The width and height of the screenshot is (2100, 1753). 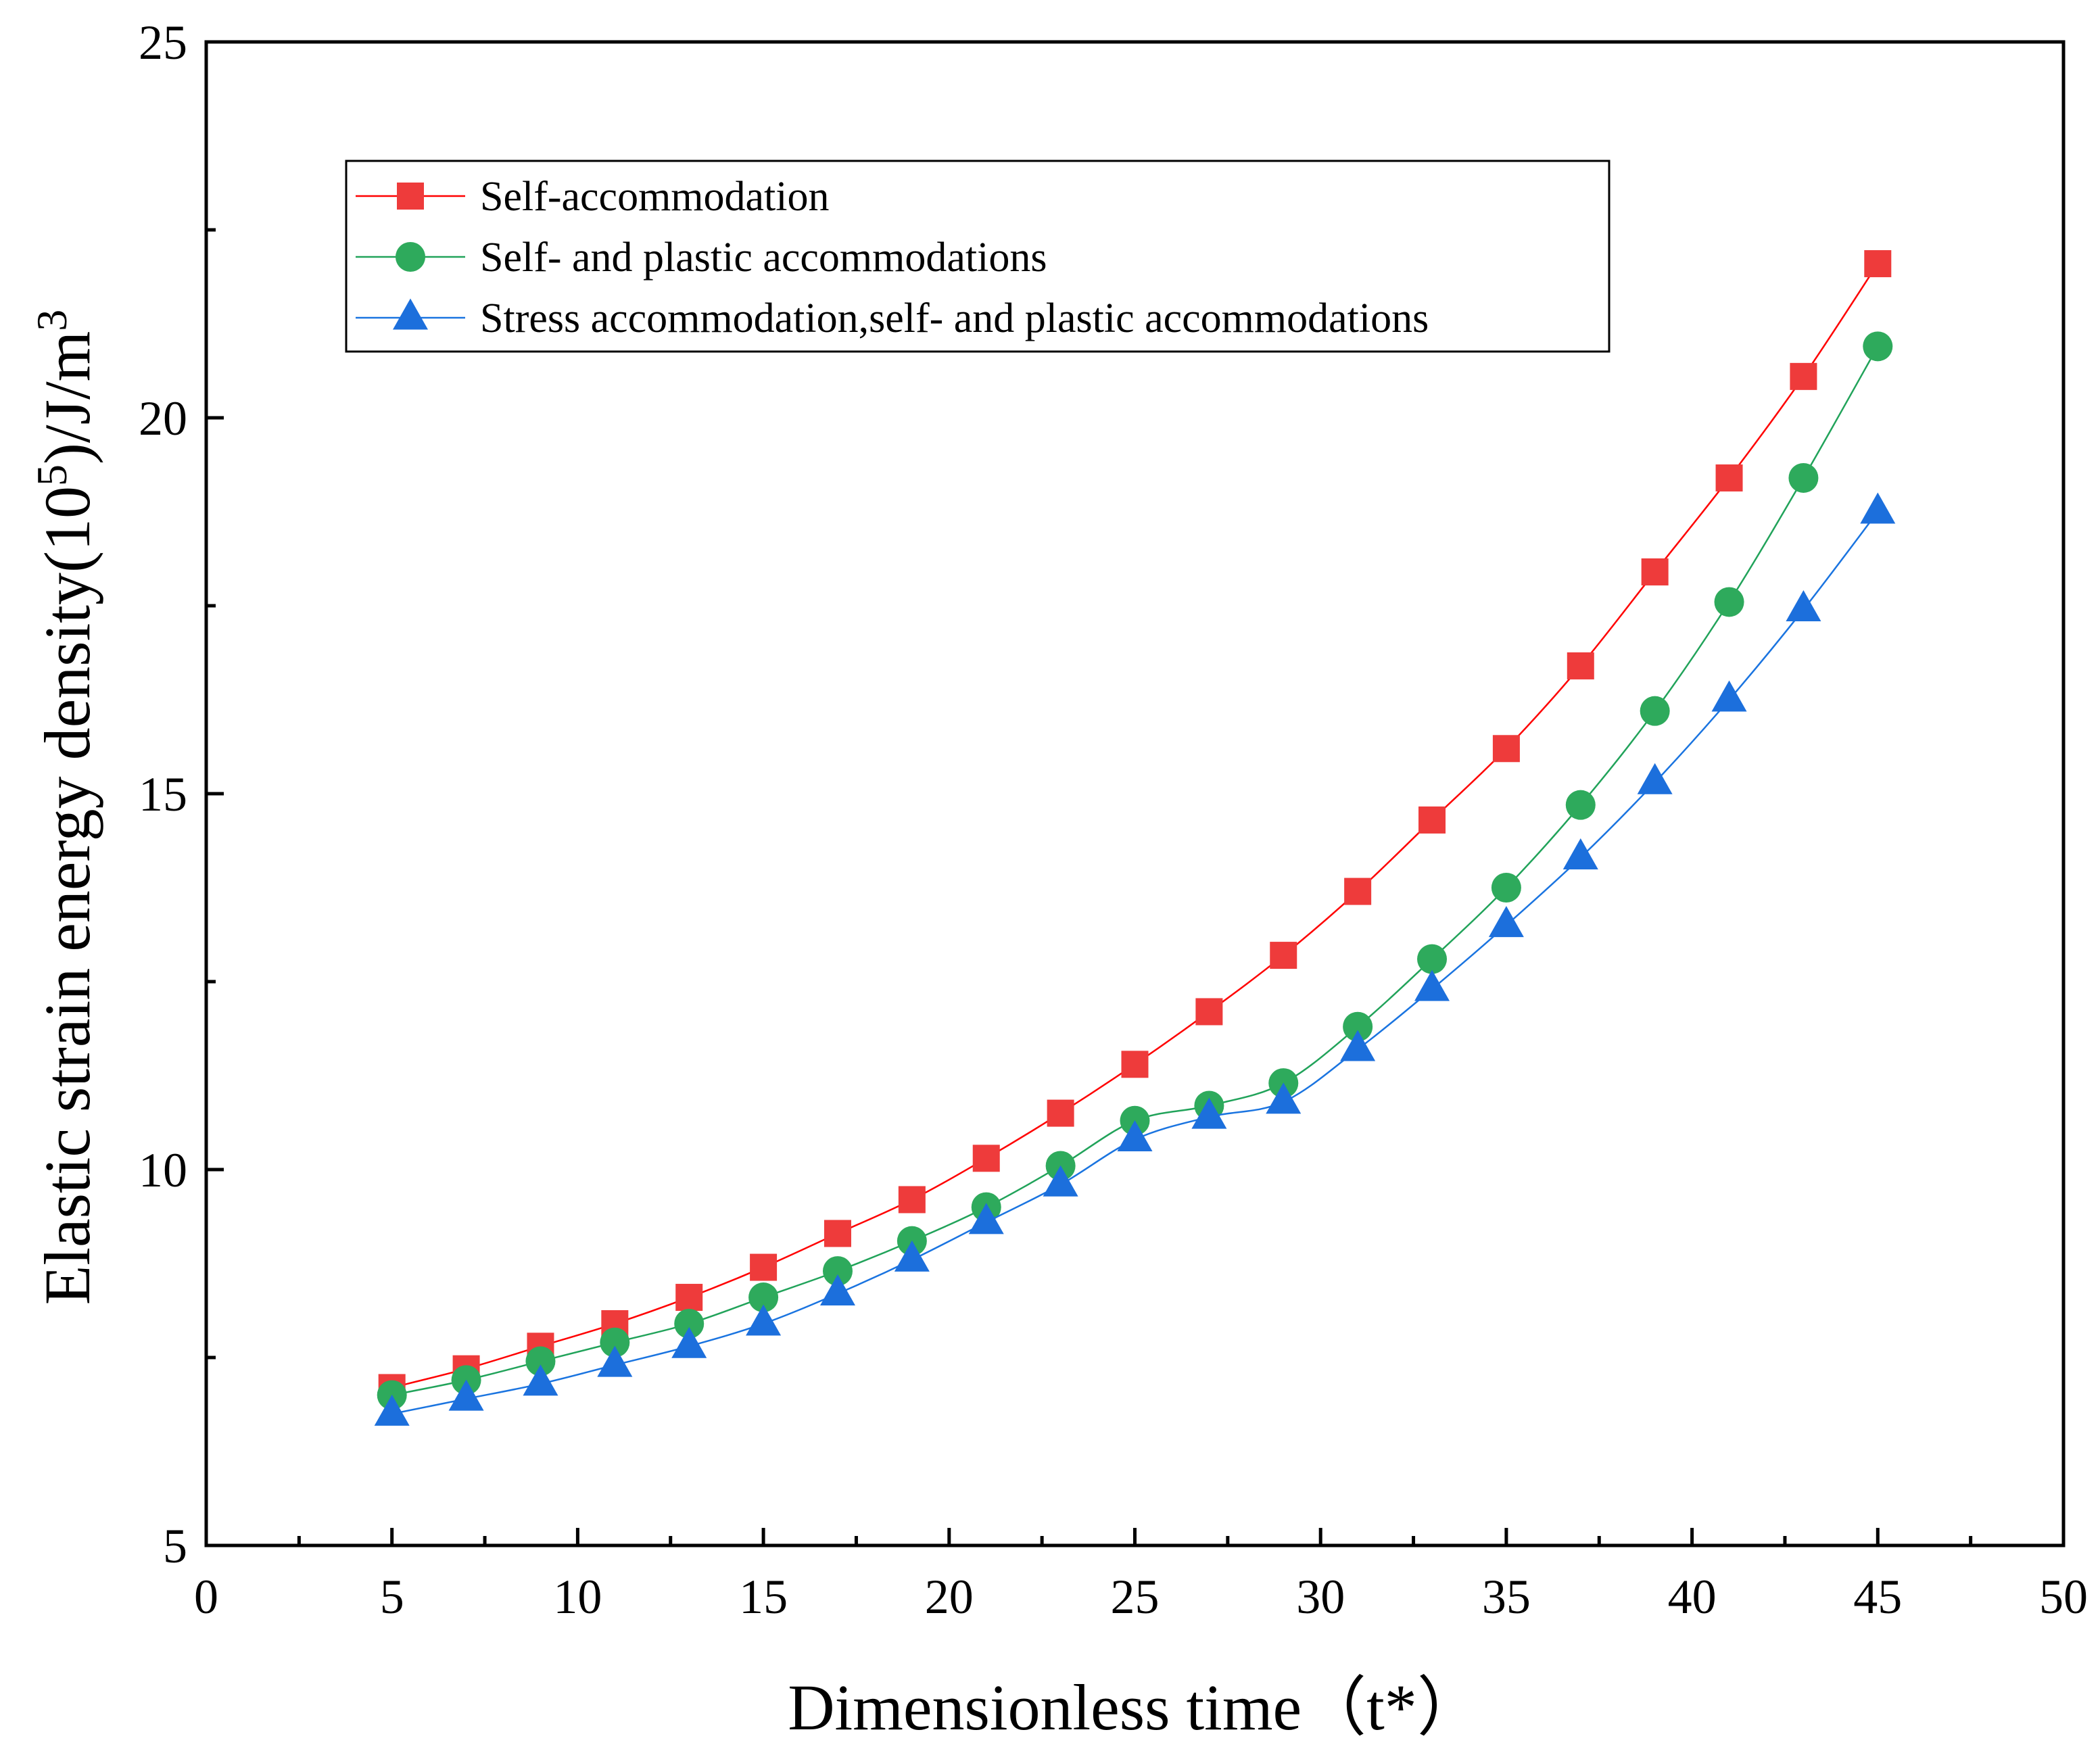 What do you see at coordinates (1135, 1597) in the screenshot?
I see `x-tick-label: 25` at bounding box center [1135, 1597].